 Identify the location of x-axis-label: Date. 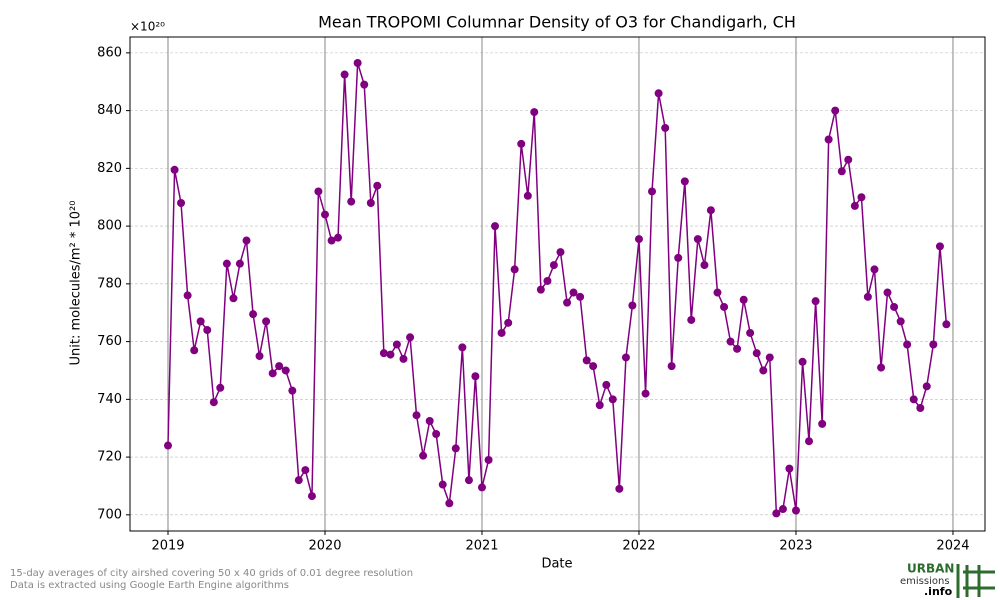
(556, 564).